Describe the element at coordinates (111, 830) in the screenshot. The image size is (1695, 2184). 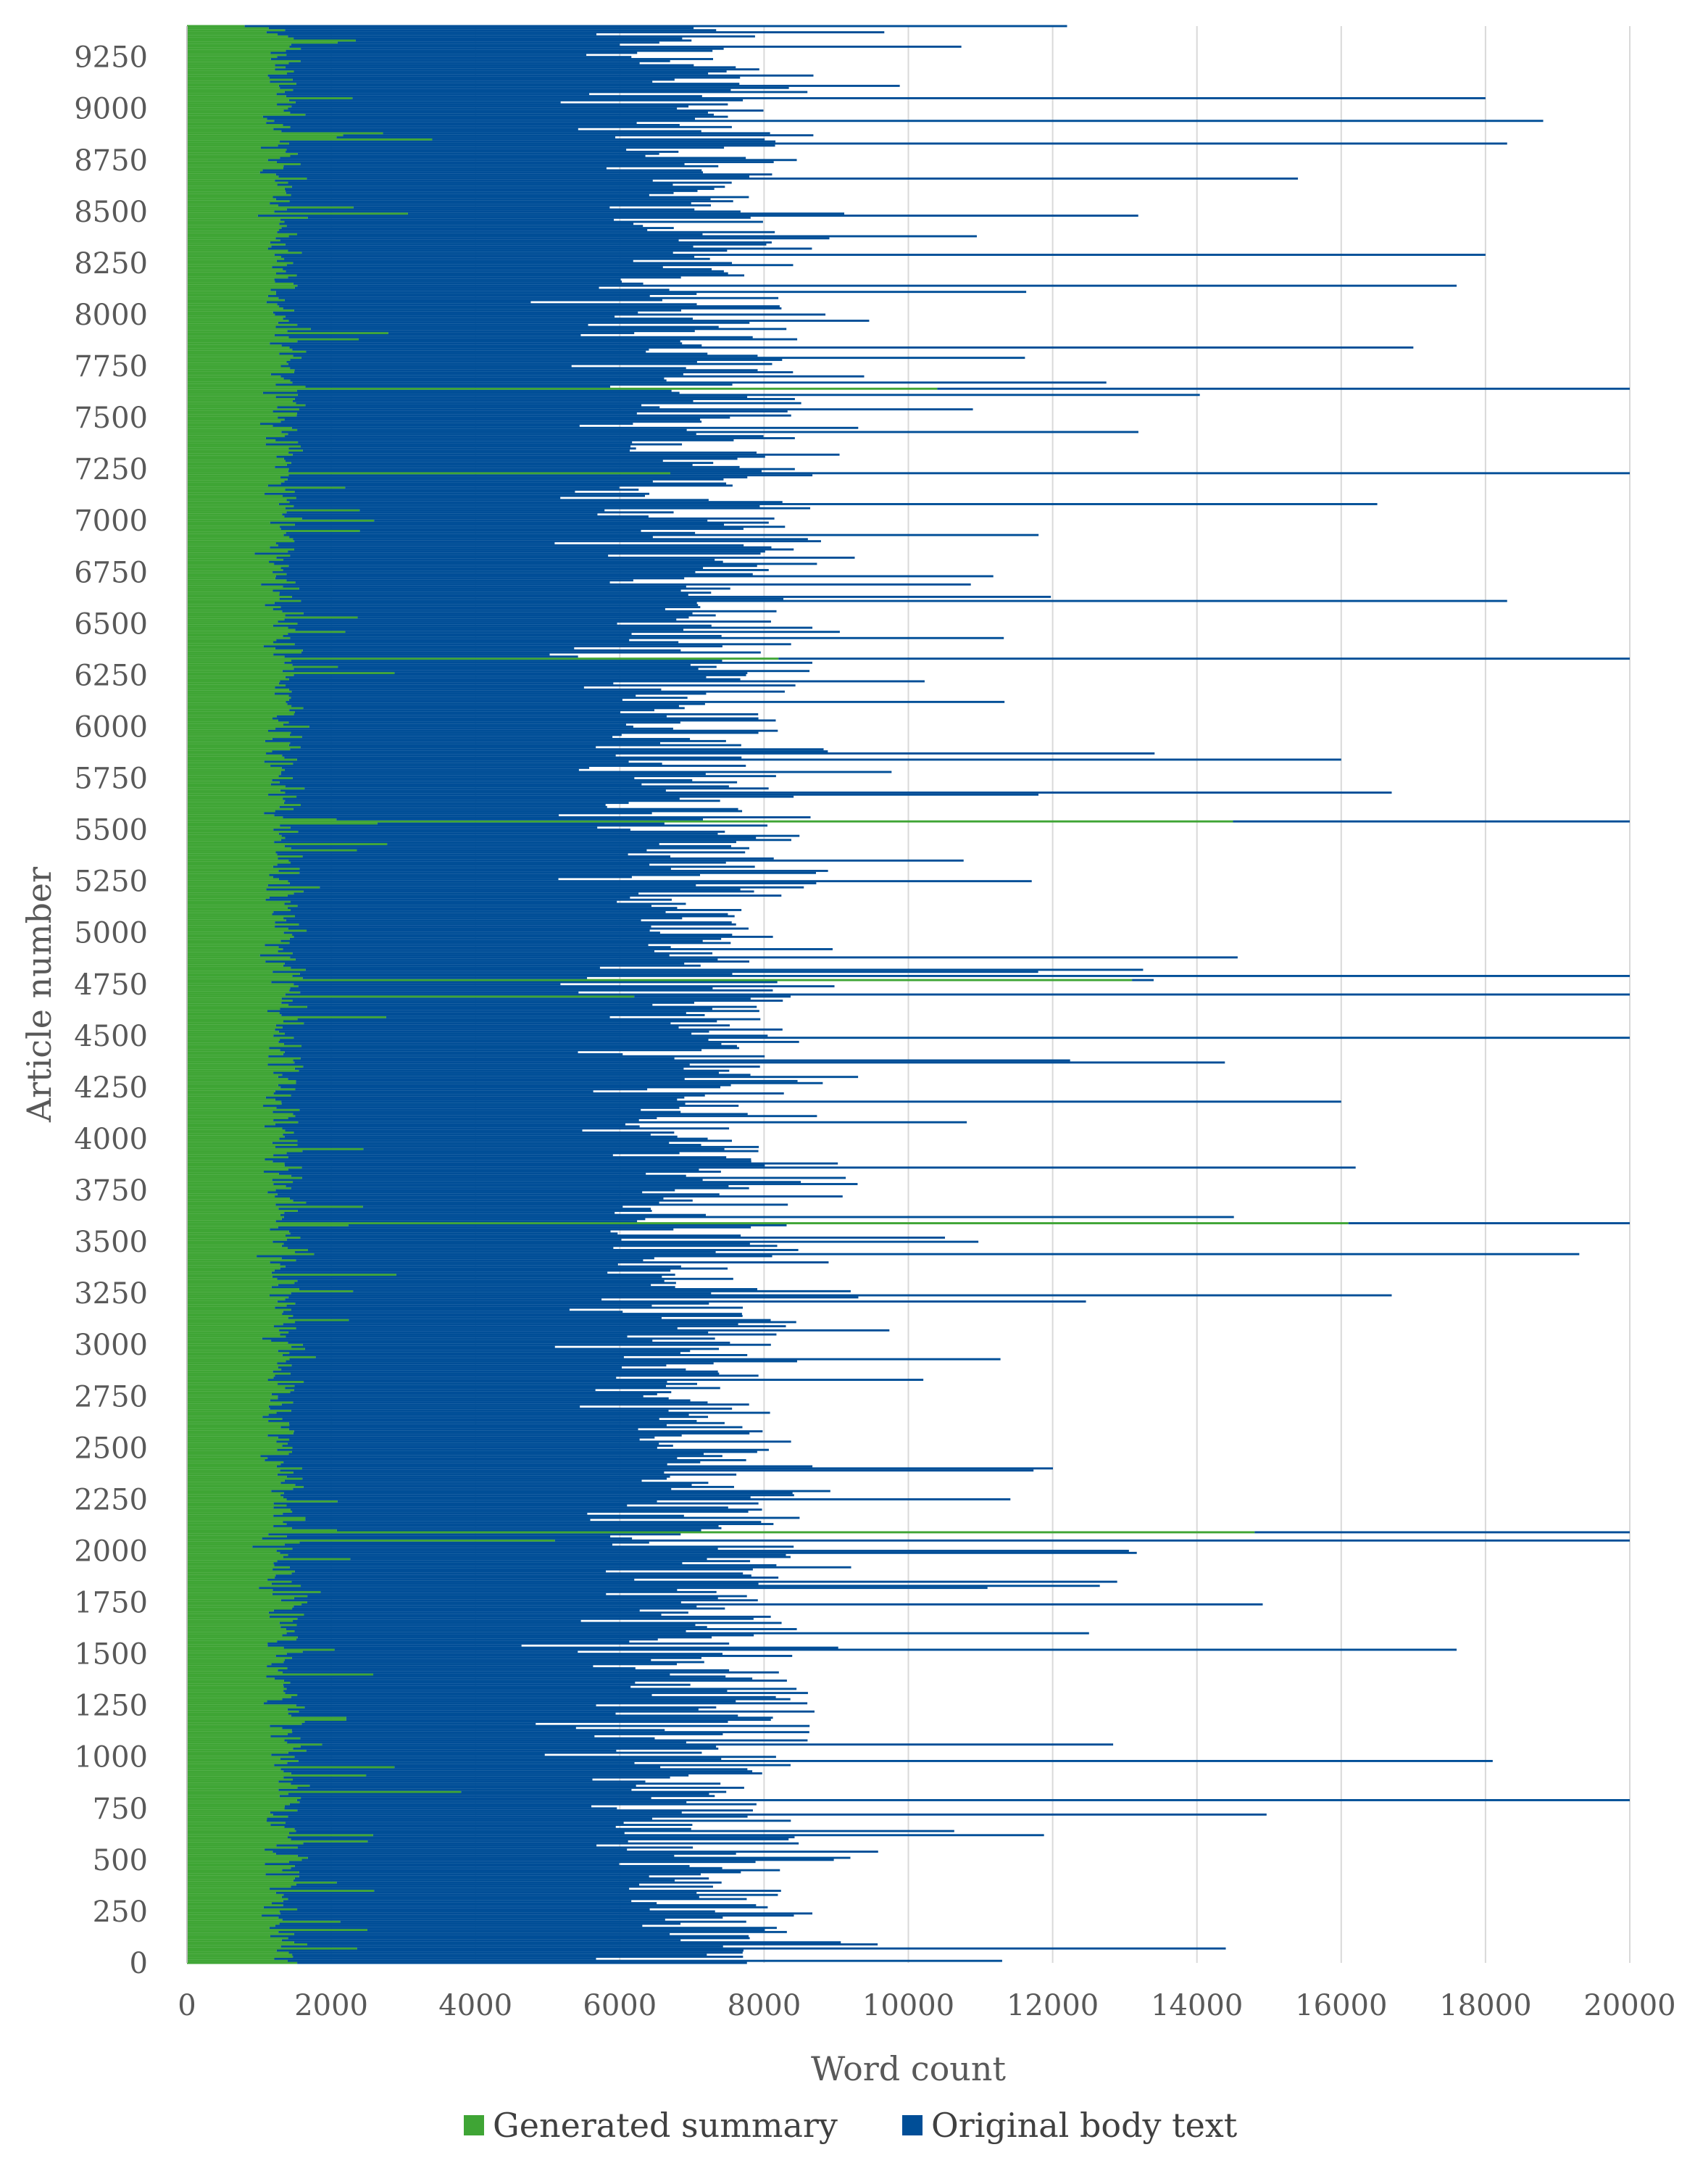
I see `y-tick-label: 5500` at that location.